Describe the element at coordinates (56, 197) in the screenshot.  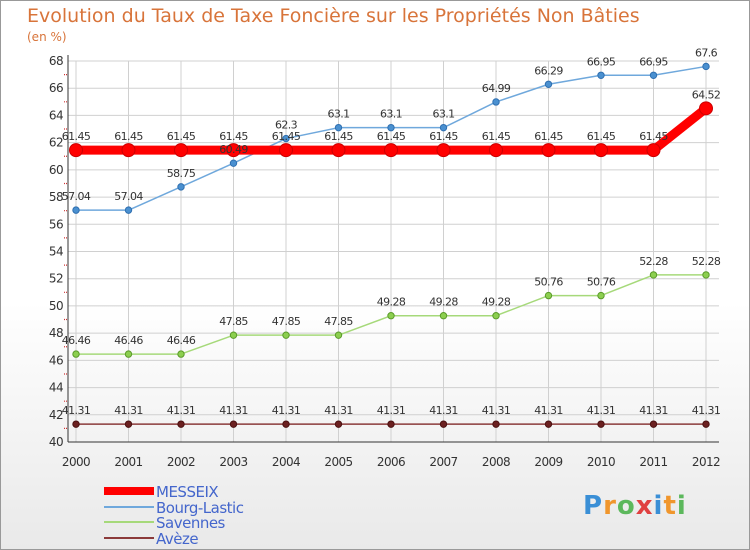
I see `y-tick-label: 58` at that location.